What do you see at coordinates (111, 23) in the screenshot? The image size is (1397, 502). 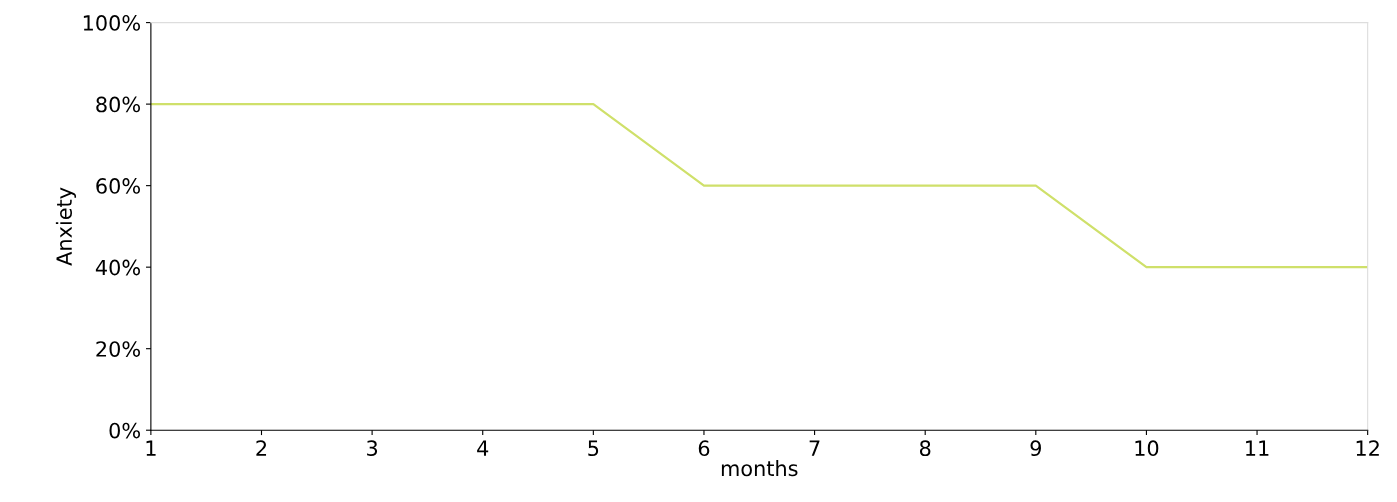 I see `y-tick-label: 100%` at bounding box center [111, 23].